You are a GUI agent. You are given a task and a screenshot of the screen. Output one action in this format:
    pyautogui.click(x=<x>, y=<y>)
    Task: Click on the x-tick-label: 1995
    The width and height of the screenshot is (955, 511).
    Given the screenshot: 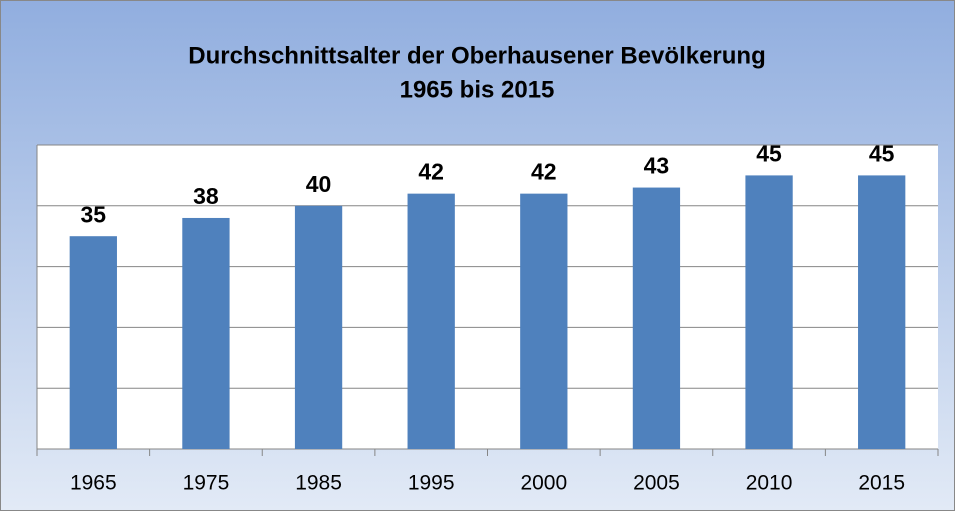 What is the action you would take?
    pyautogui.click(x=431, y=483)
    